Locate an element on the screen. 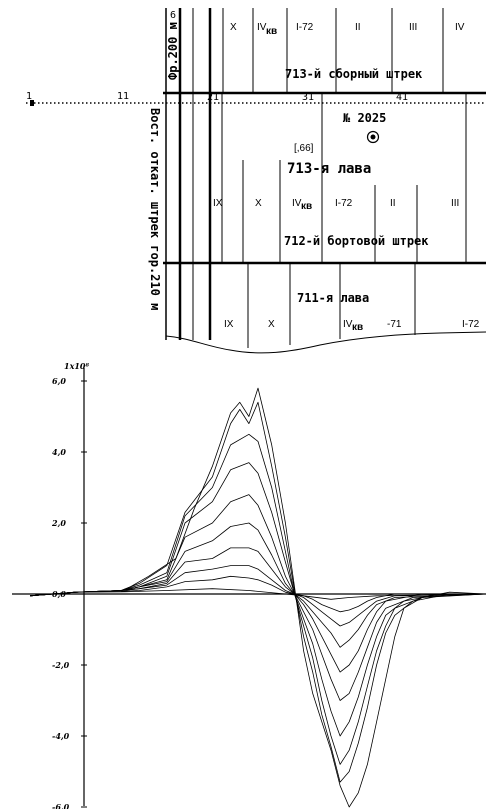 The width and height of the screenshot is (486, 809). well-marker-icon is located at coordinates (373, 137).